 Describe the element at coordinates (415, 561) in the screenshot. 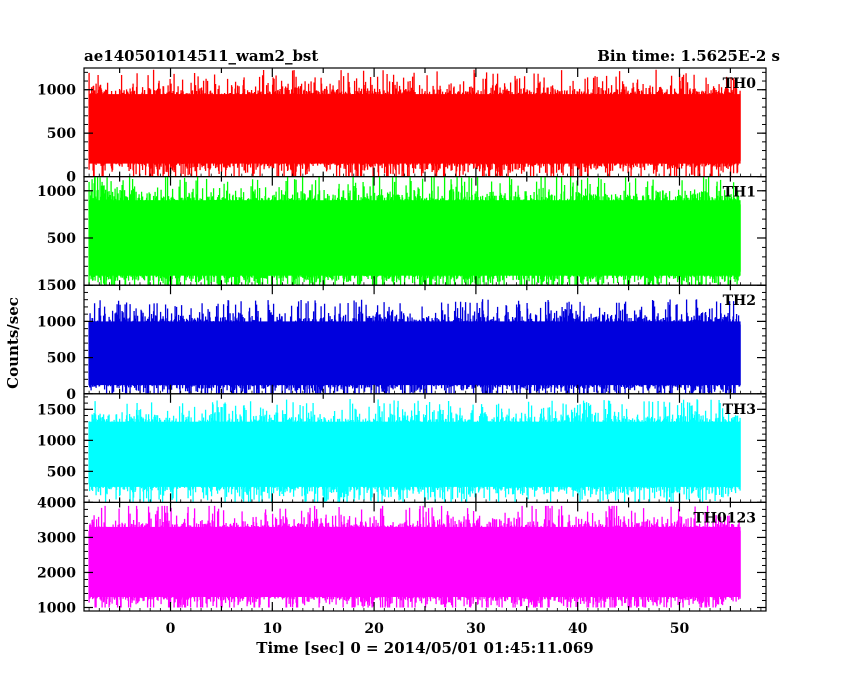

I see `series-th0123-core` at that location.